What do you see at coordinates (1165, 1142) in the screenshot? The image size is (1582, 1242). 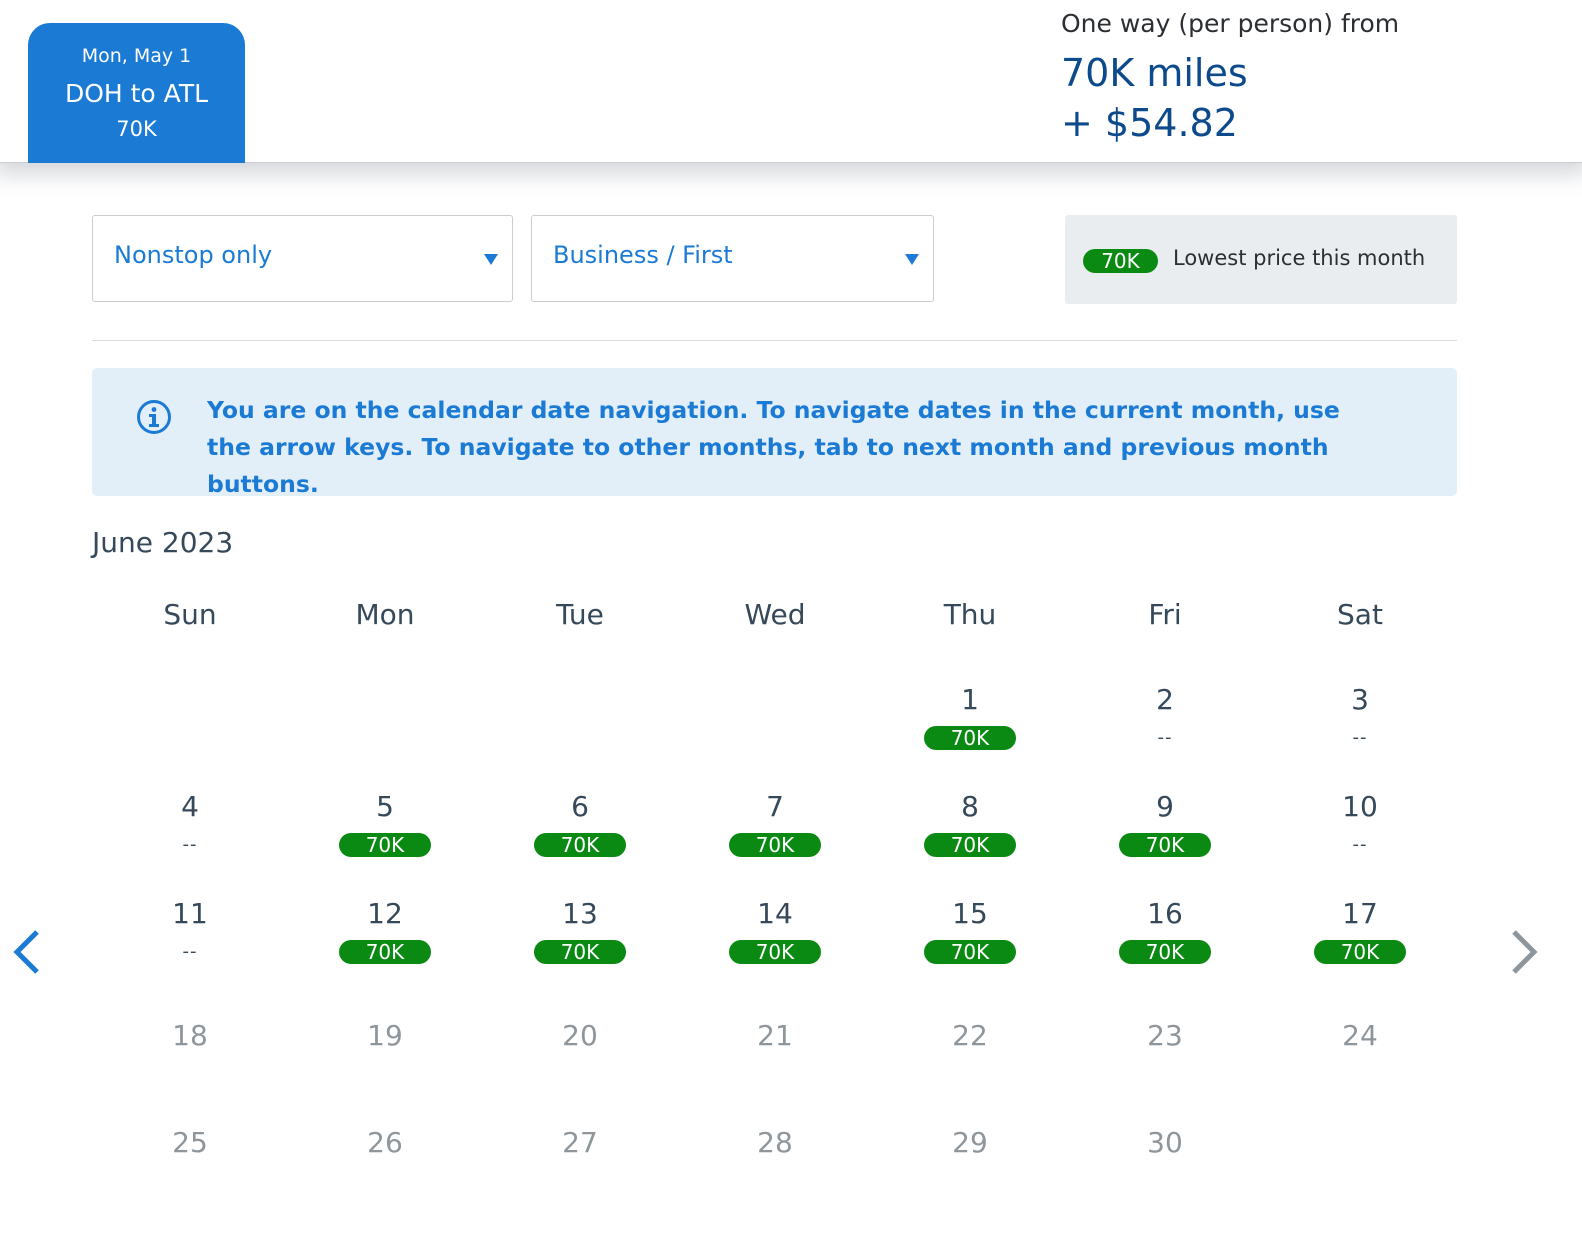 I see `day-number: 30` at bounding box center [1165, 1142].